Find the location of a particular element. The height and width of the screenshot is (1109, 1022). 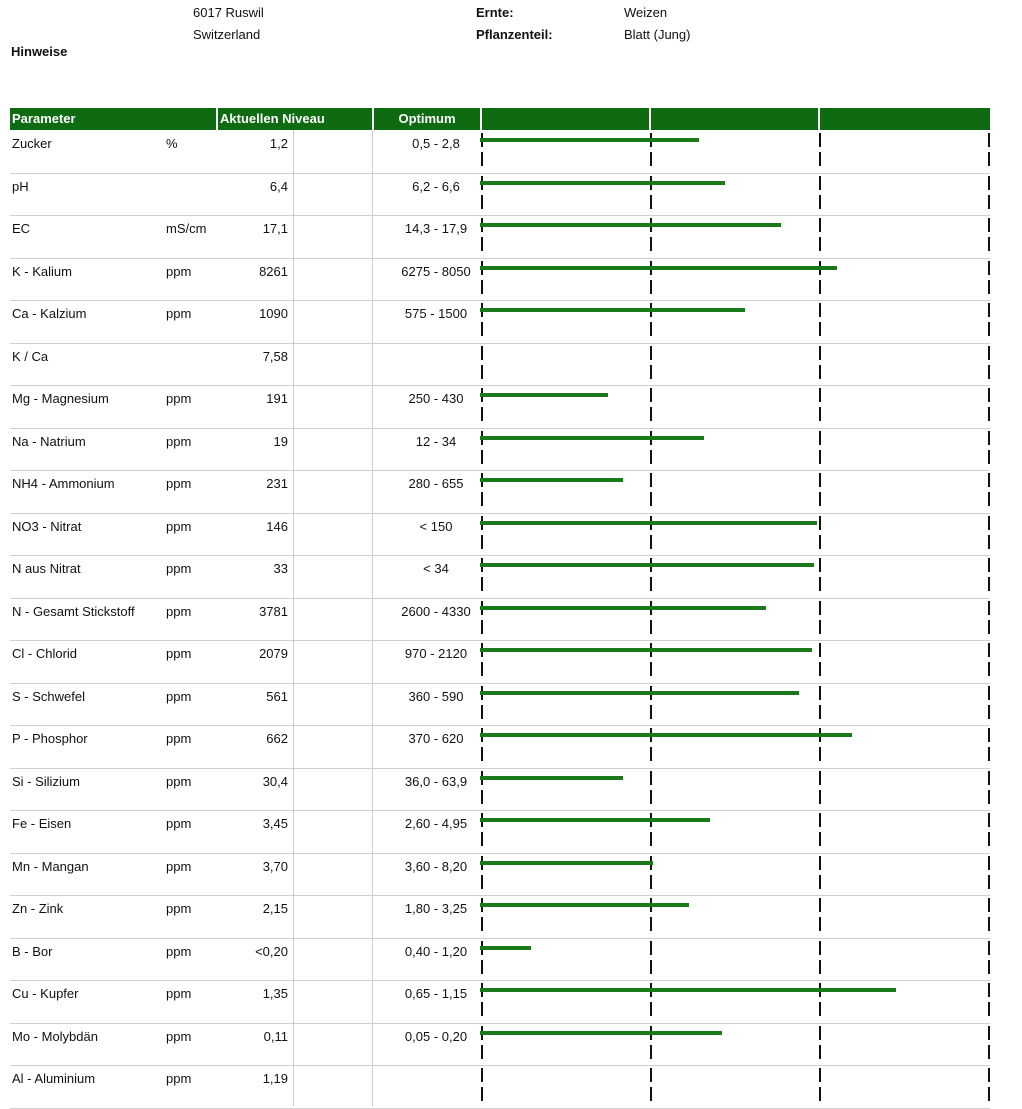

optimum-range: 250 - 430 is located at coordinates (436, 398).